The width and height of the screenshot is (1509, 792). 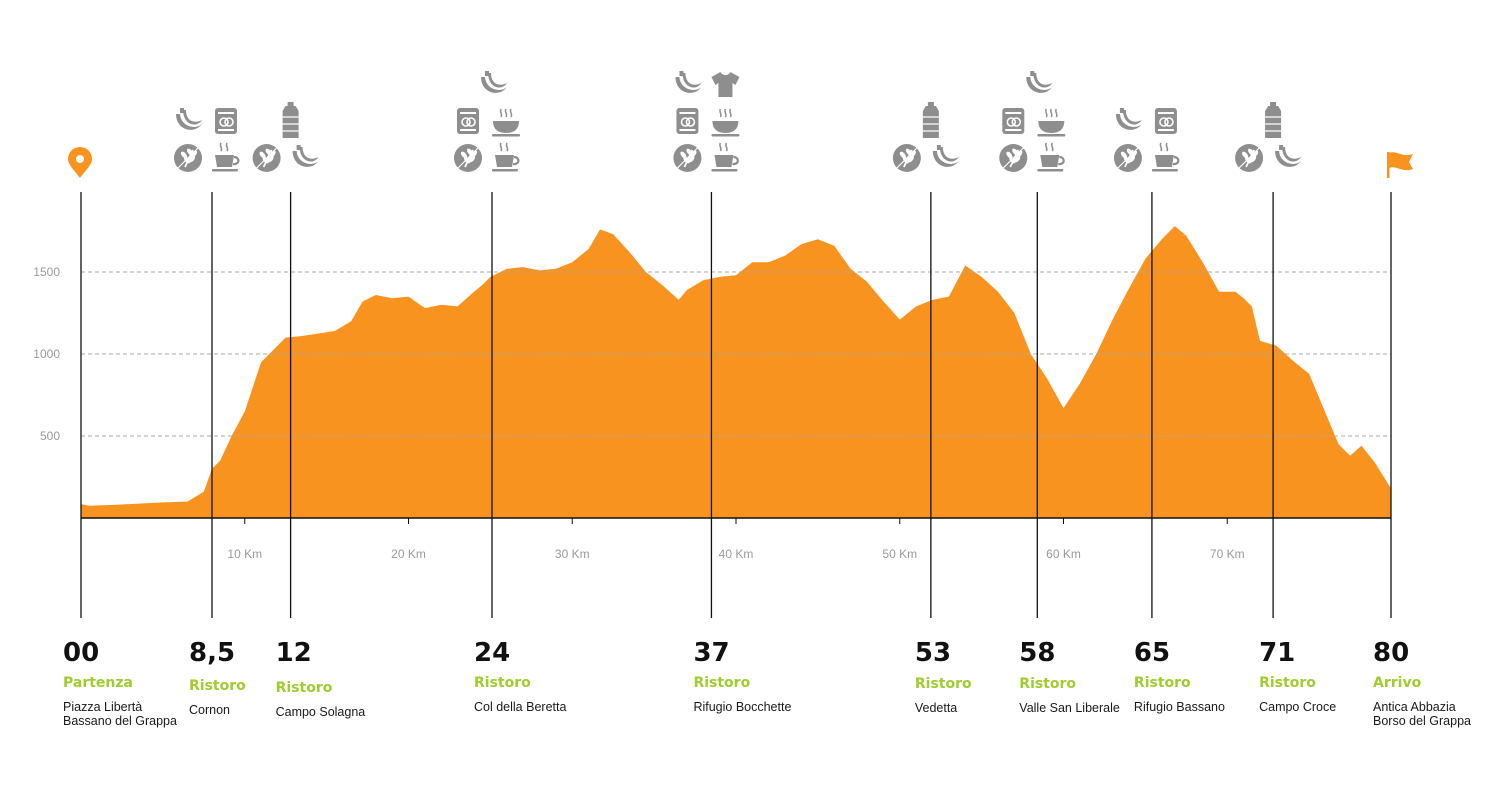 What do you see at coordinates (736, 554) in the screenshot?
I see `x-tick-label: 40 Km` at bounding box center [736, 554].